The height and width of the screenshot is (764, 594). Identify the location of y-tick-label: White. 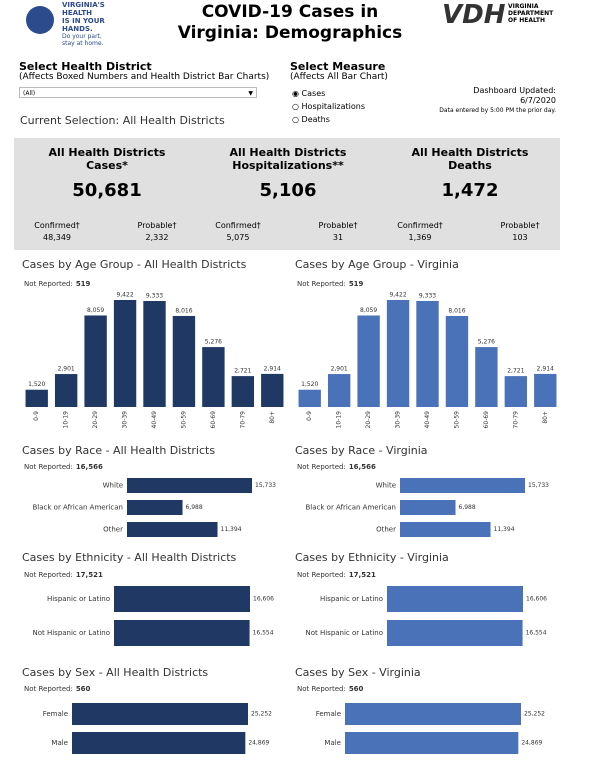
(113, 486).